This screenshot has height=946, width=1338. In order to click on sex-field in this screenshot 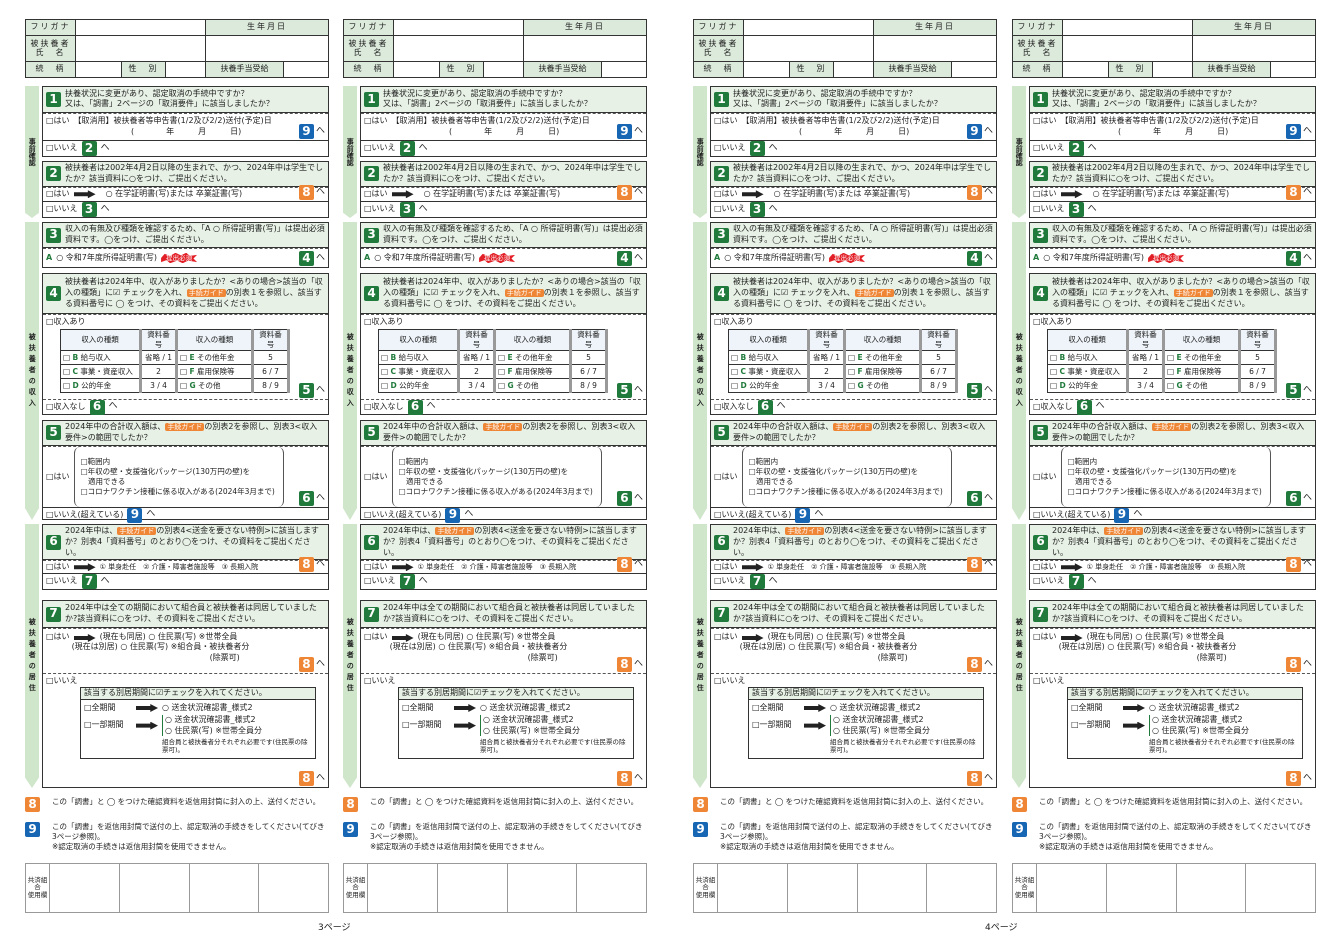, I will do `click(853, 69)`.